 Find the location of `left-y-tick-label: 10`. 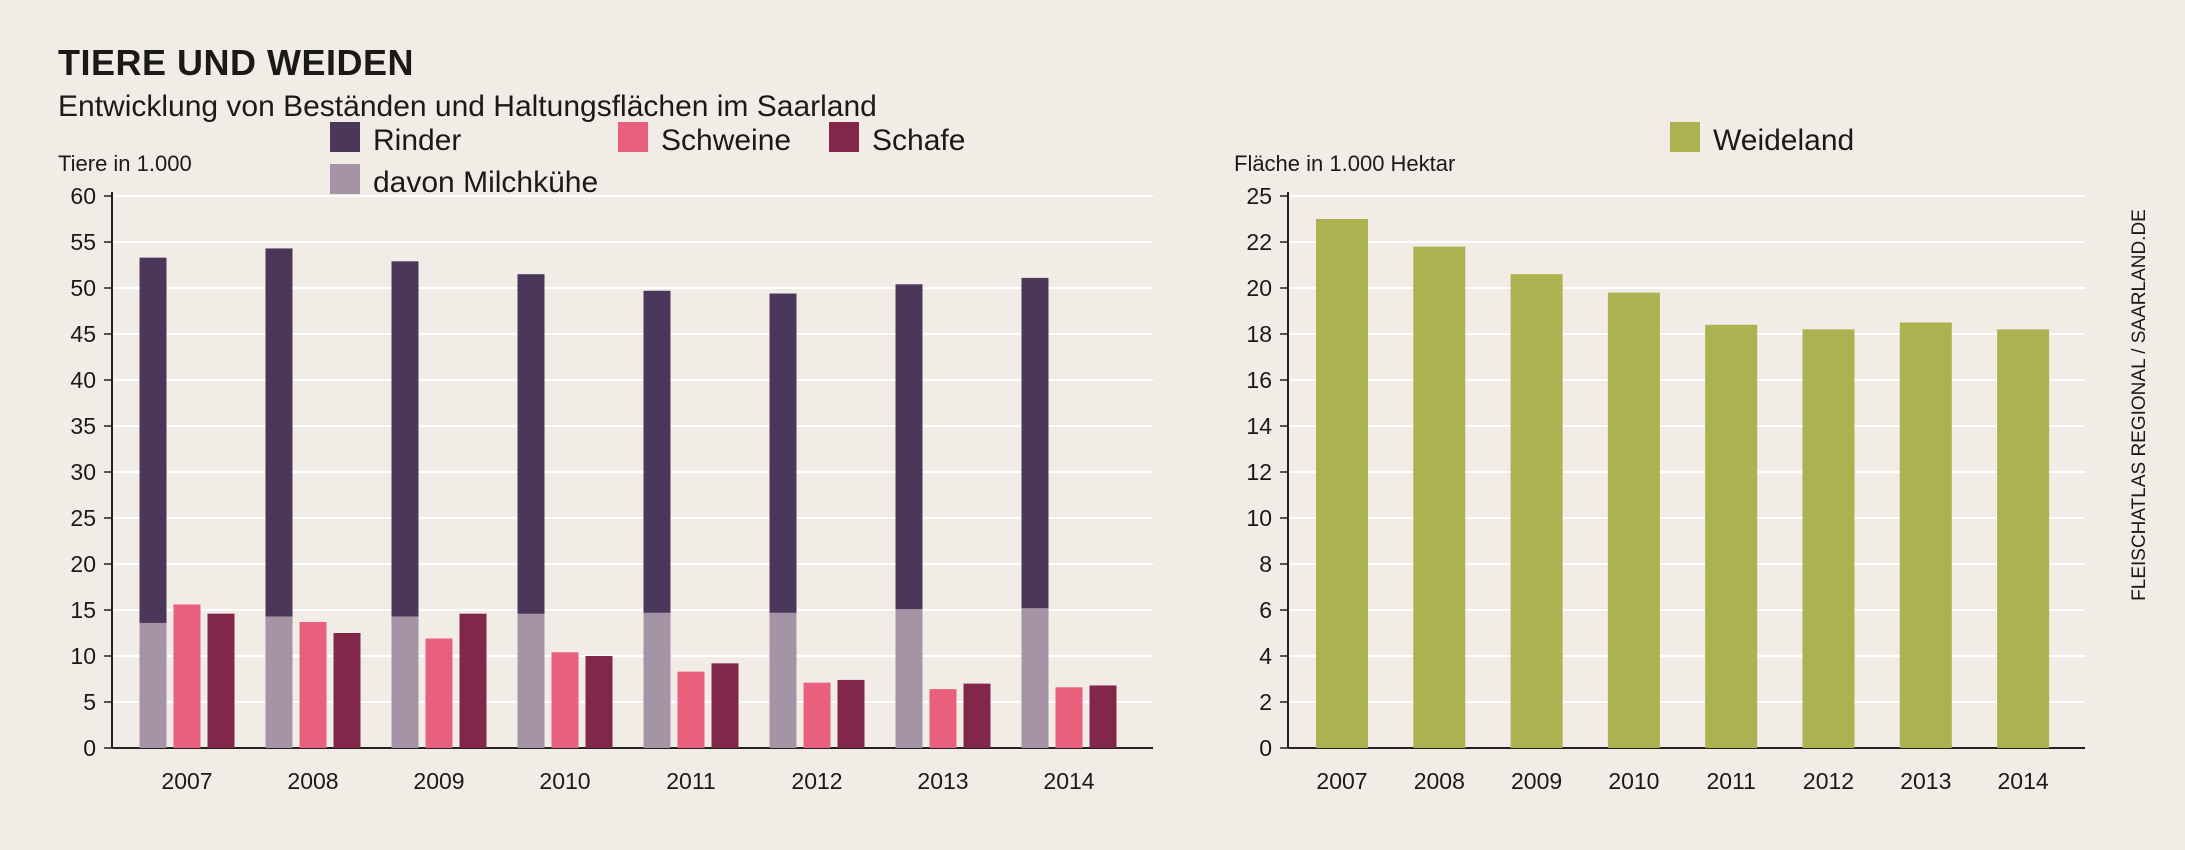

left-y-tick-label: 10 is located at coordinates (83, 656).